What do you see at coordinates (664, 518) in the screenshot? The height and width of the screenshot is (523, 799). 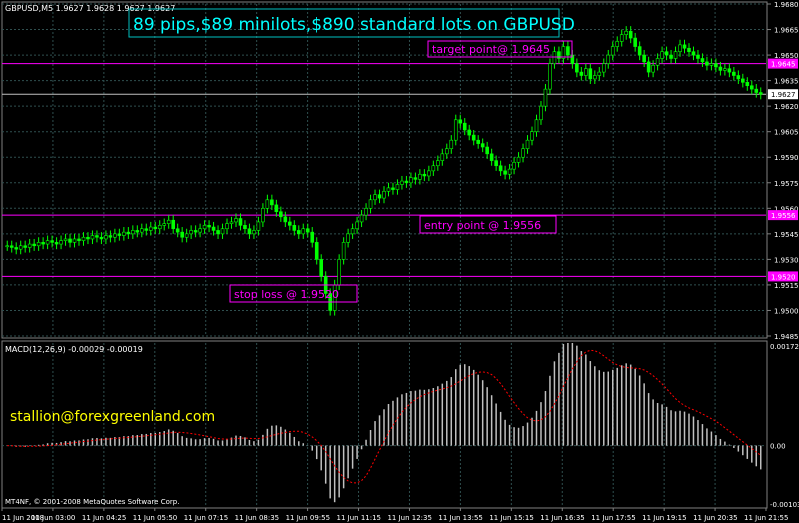 I see `time-tick-label: 11 Jun 19:15` at bounding box center [664, 518].